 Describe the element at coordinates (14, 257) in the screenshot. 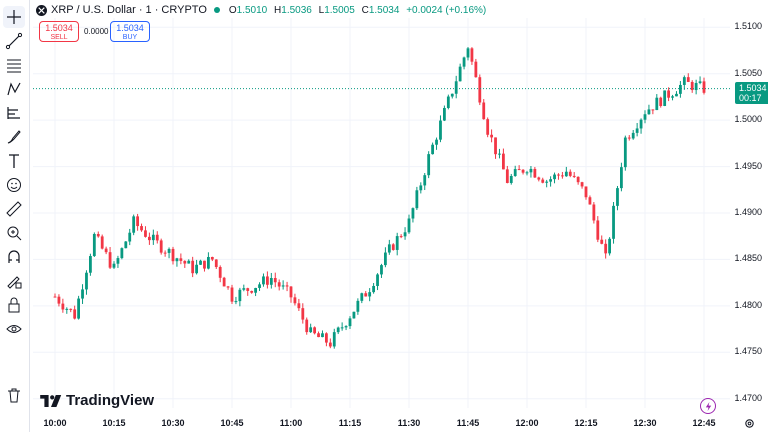

I see `magnet-tool` at that location.